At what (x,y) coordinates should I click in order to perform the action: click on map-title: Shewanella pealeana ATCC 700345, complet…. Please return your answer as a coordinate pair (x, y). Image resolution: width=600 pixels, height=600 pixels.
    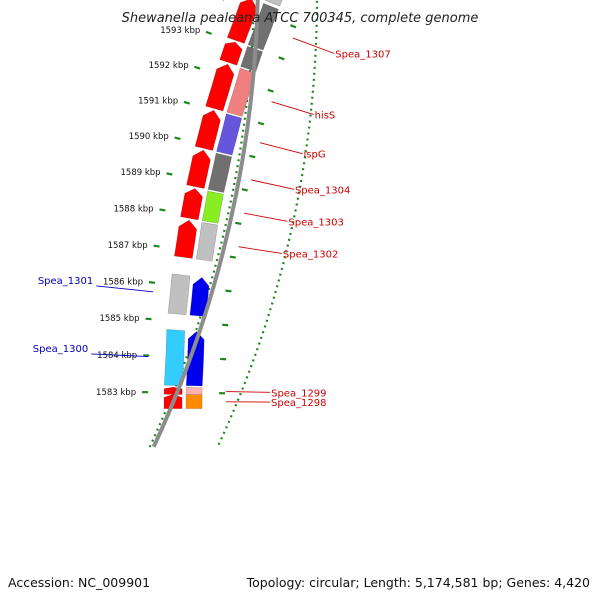
    Looking at the image, I should click on (300, 18).